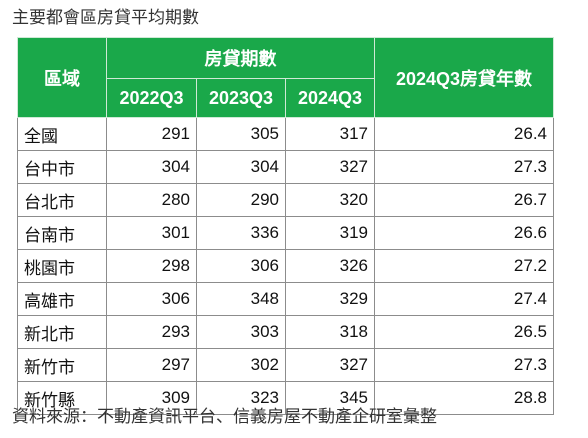  I want to click on period-2023q3-cell: 303, so click(241, 332).